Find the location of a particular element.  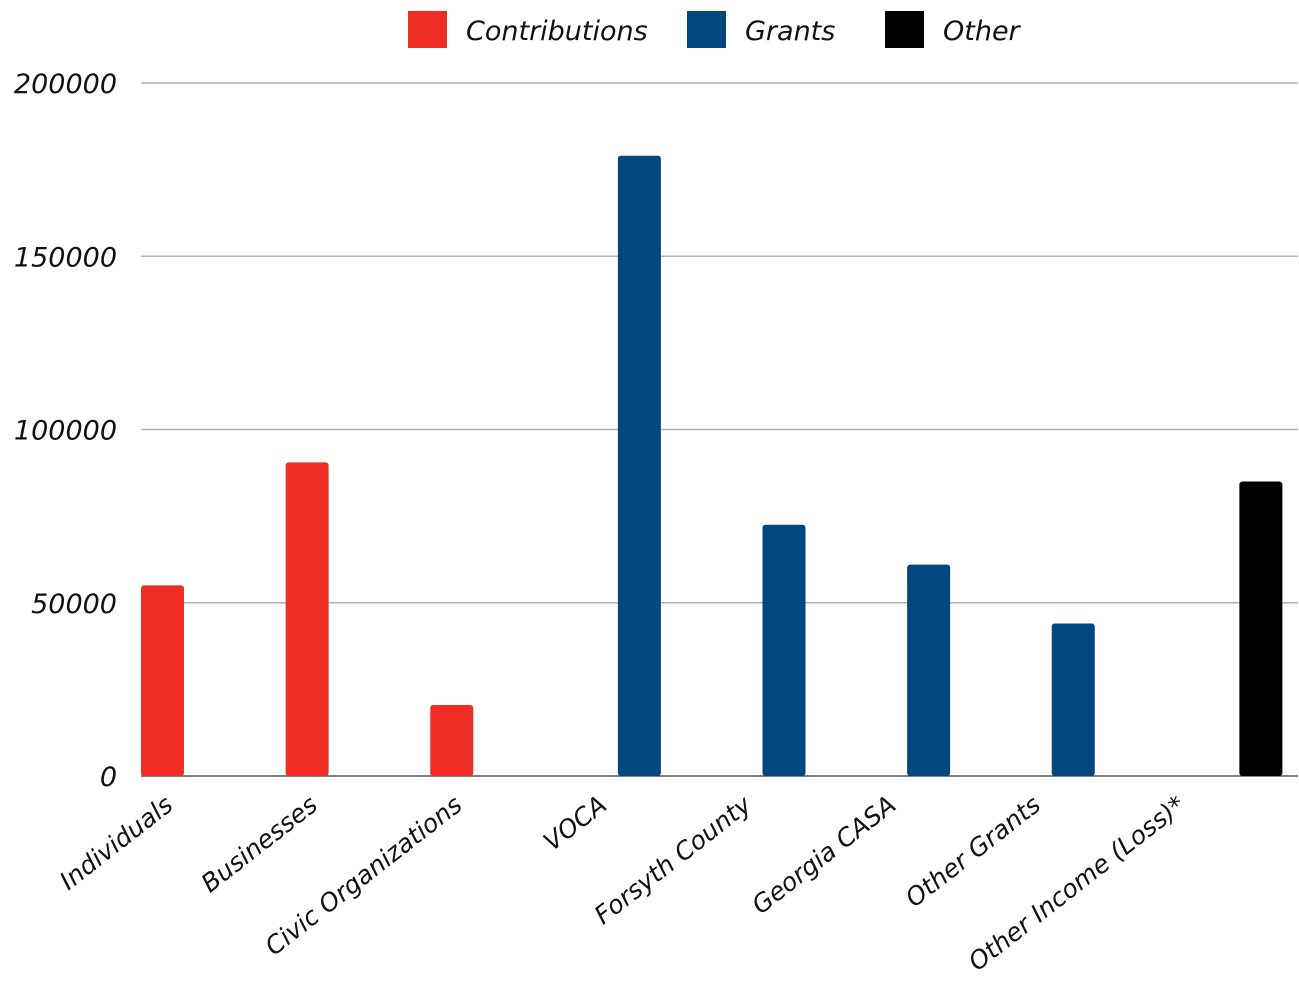

y-tick-label-100000: 100000 is located at coordinates (65, 431).